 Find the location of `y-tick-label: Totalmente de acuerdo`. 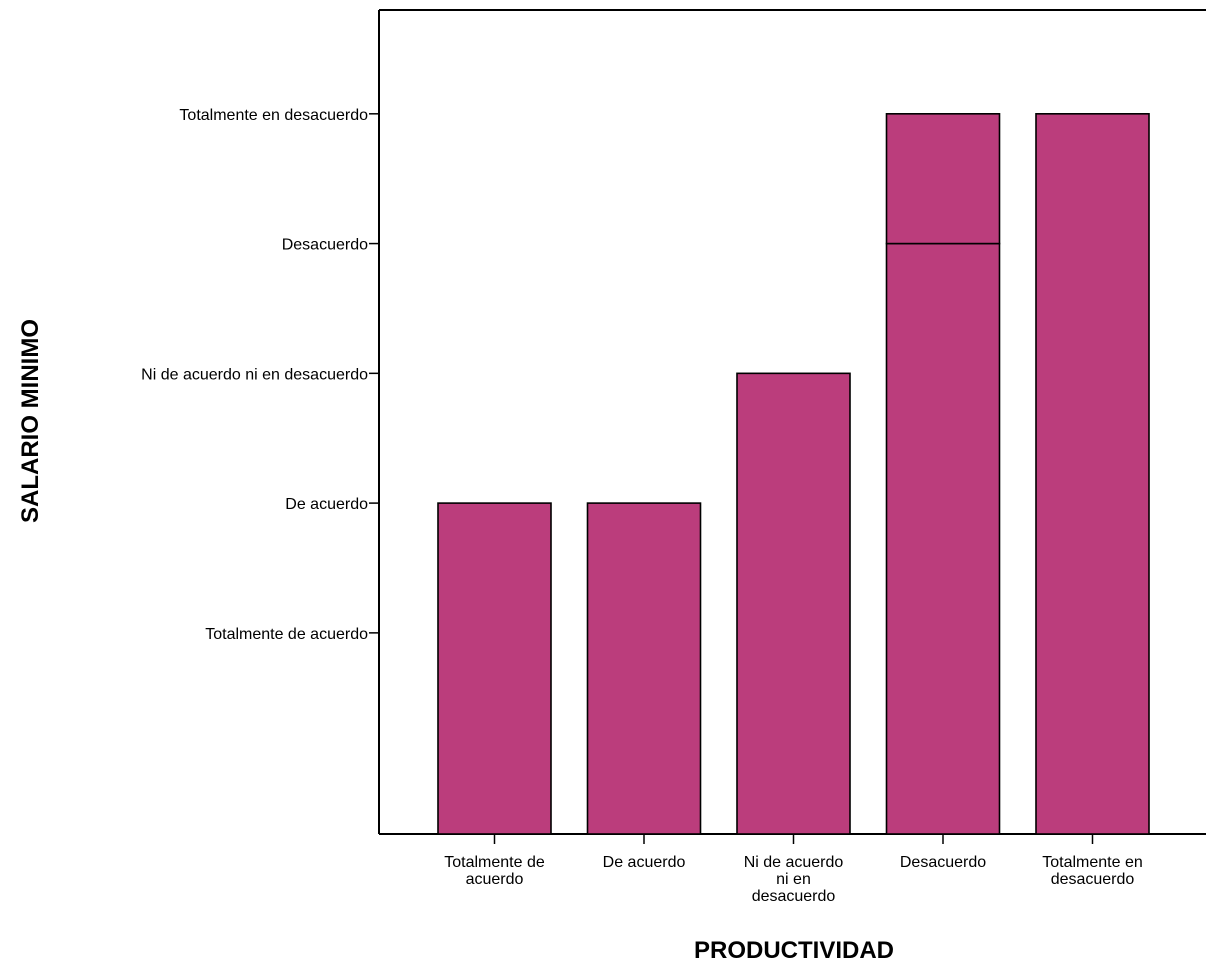

y-tick-label: Totalmente de acuerdo is located at coordinates (286, 634).